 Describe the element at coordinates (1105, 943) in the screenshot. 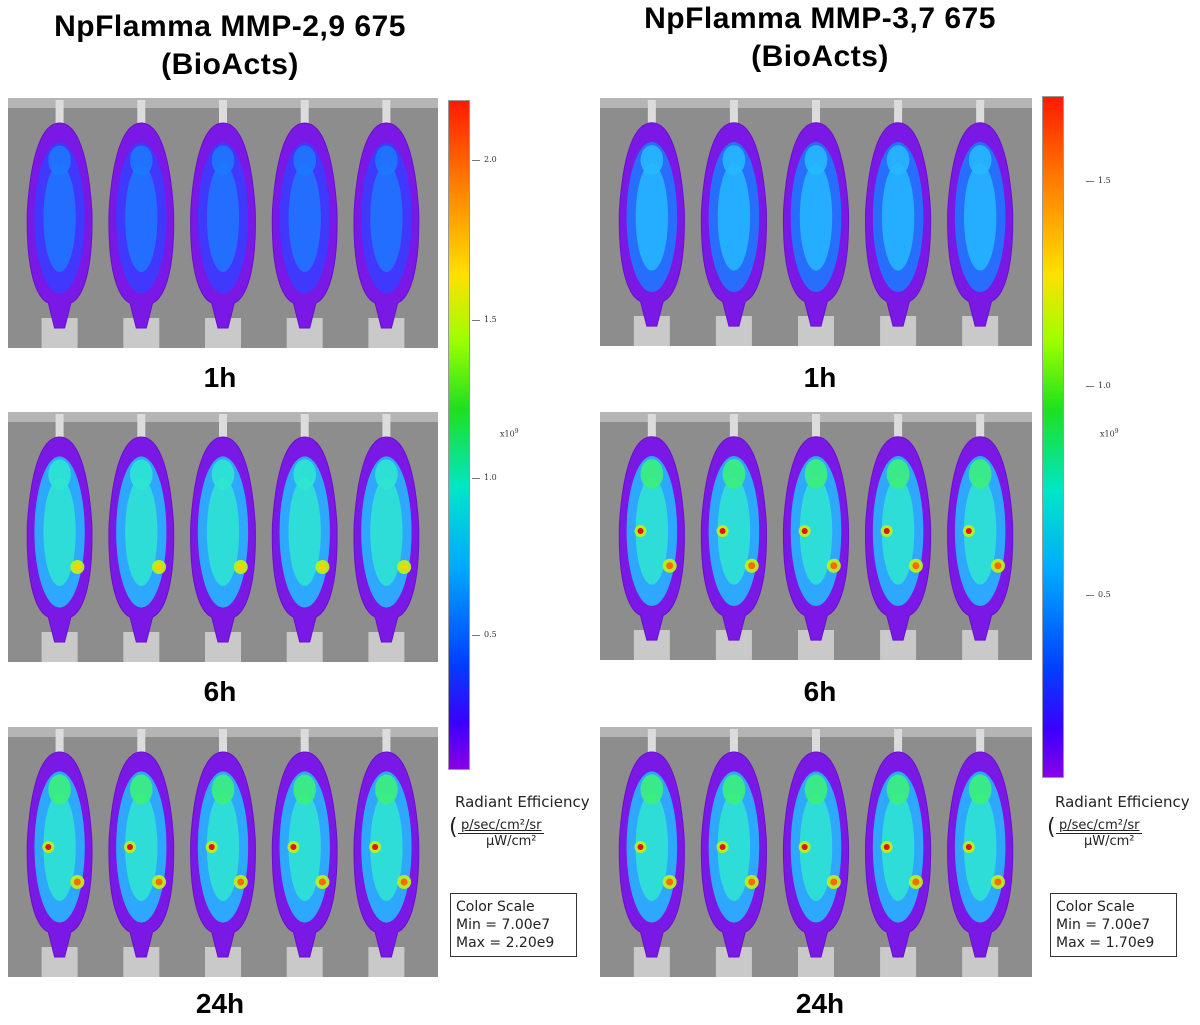

I see `color-scale-max: Max = 1.70e9` at that location.